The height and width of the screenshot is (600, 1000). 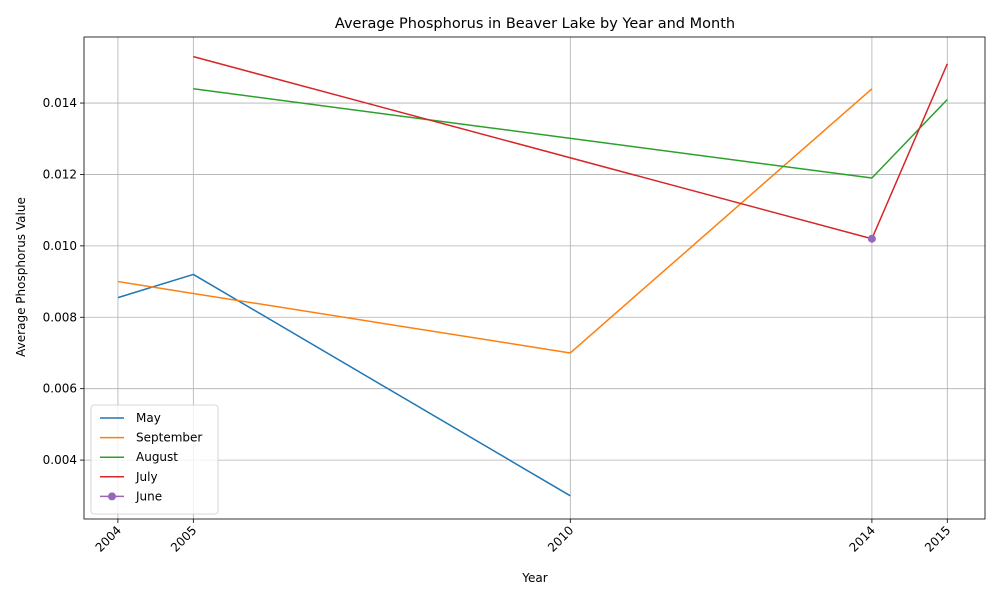 I want to click on y-tick-label: 0.014, so click(x=60, y=103).